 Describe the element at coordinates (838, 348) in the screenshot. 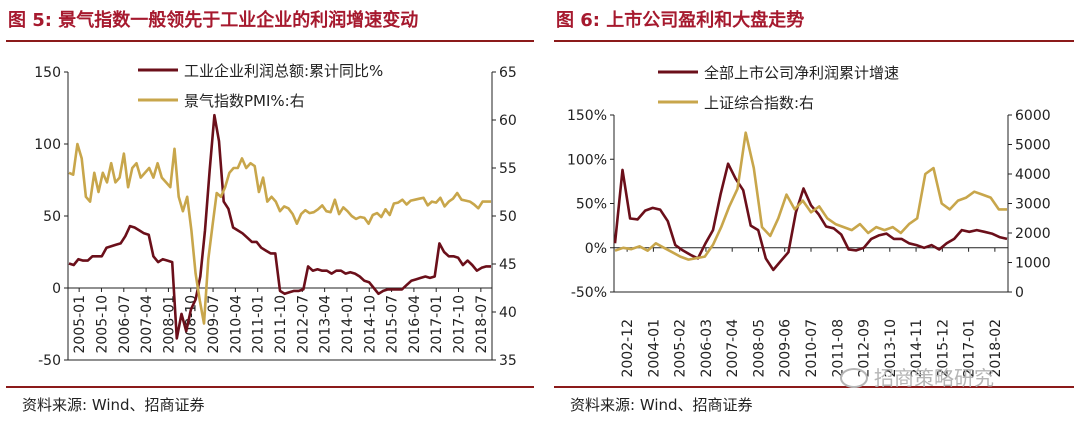

I see `x-tick-label: 2011-08` at that location.